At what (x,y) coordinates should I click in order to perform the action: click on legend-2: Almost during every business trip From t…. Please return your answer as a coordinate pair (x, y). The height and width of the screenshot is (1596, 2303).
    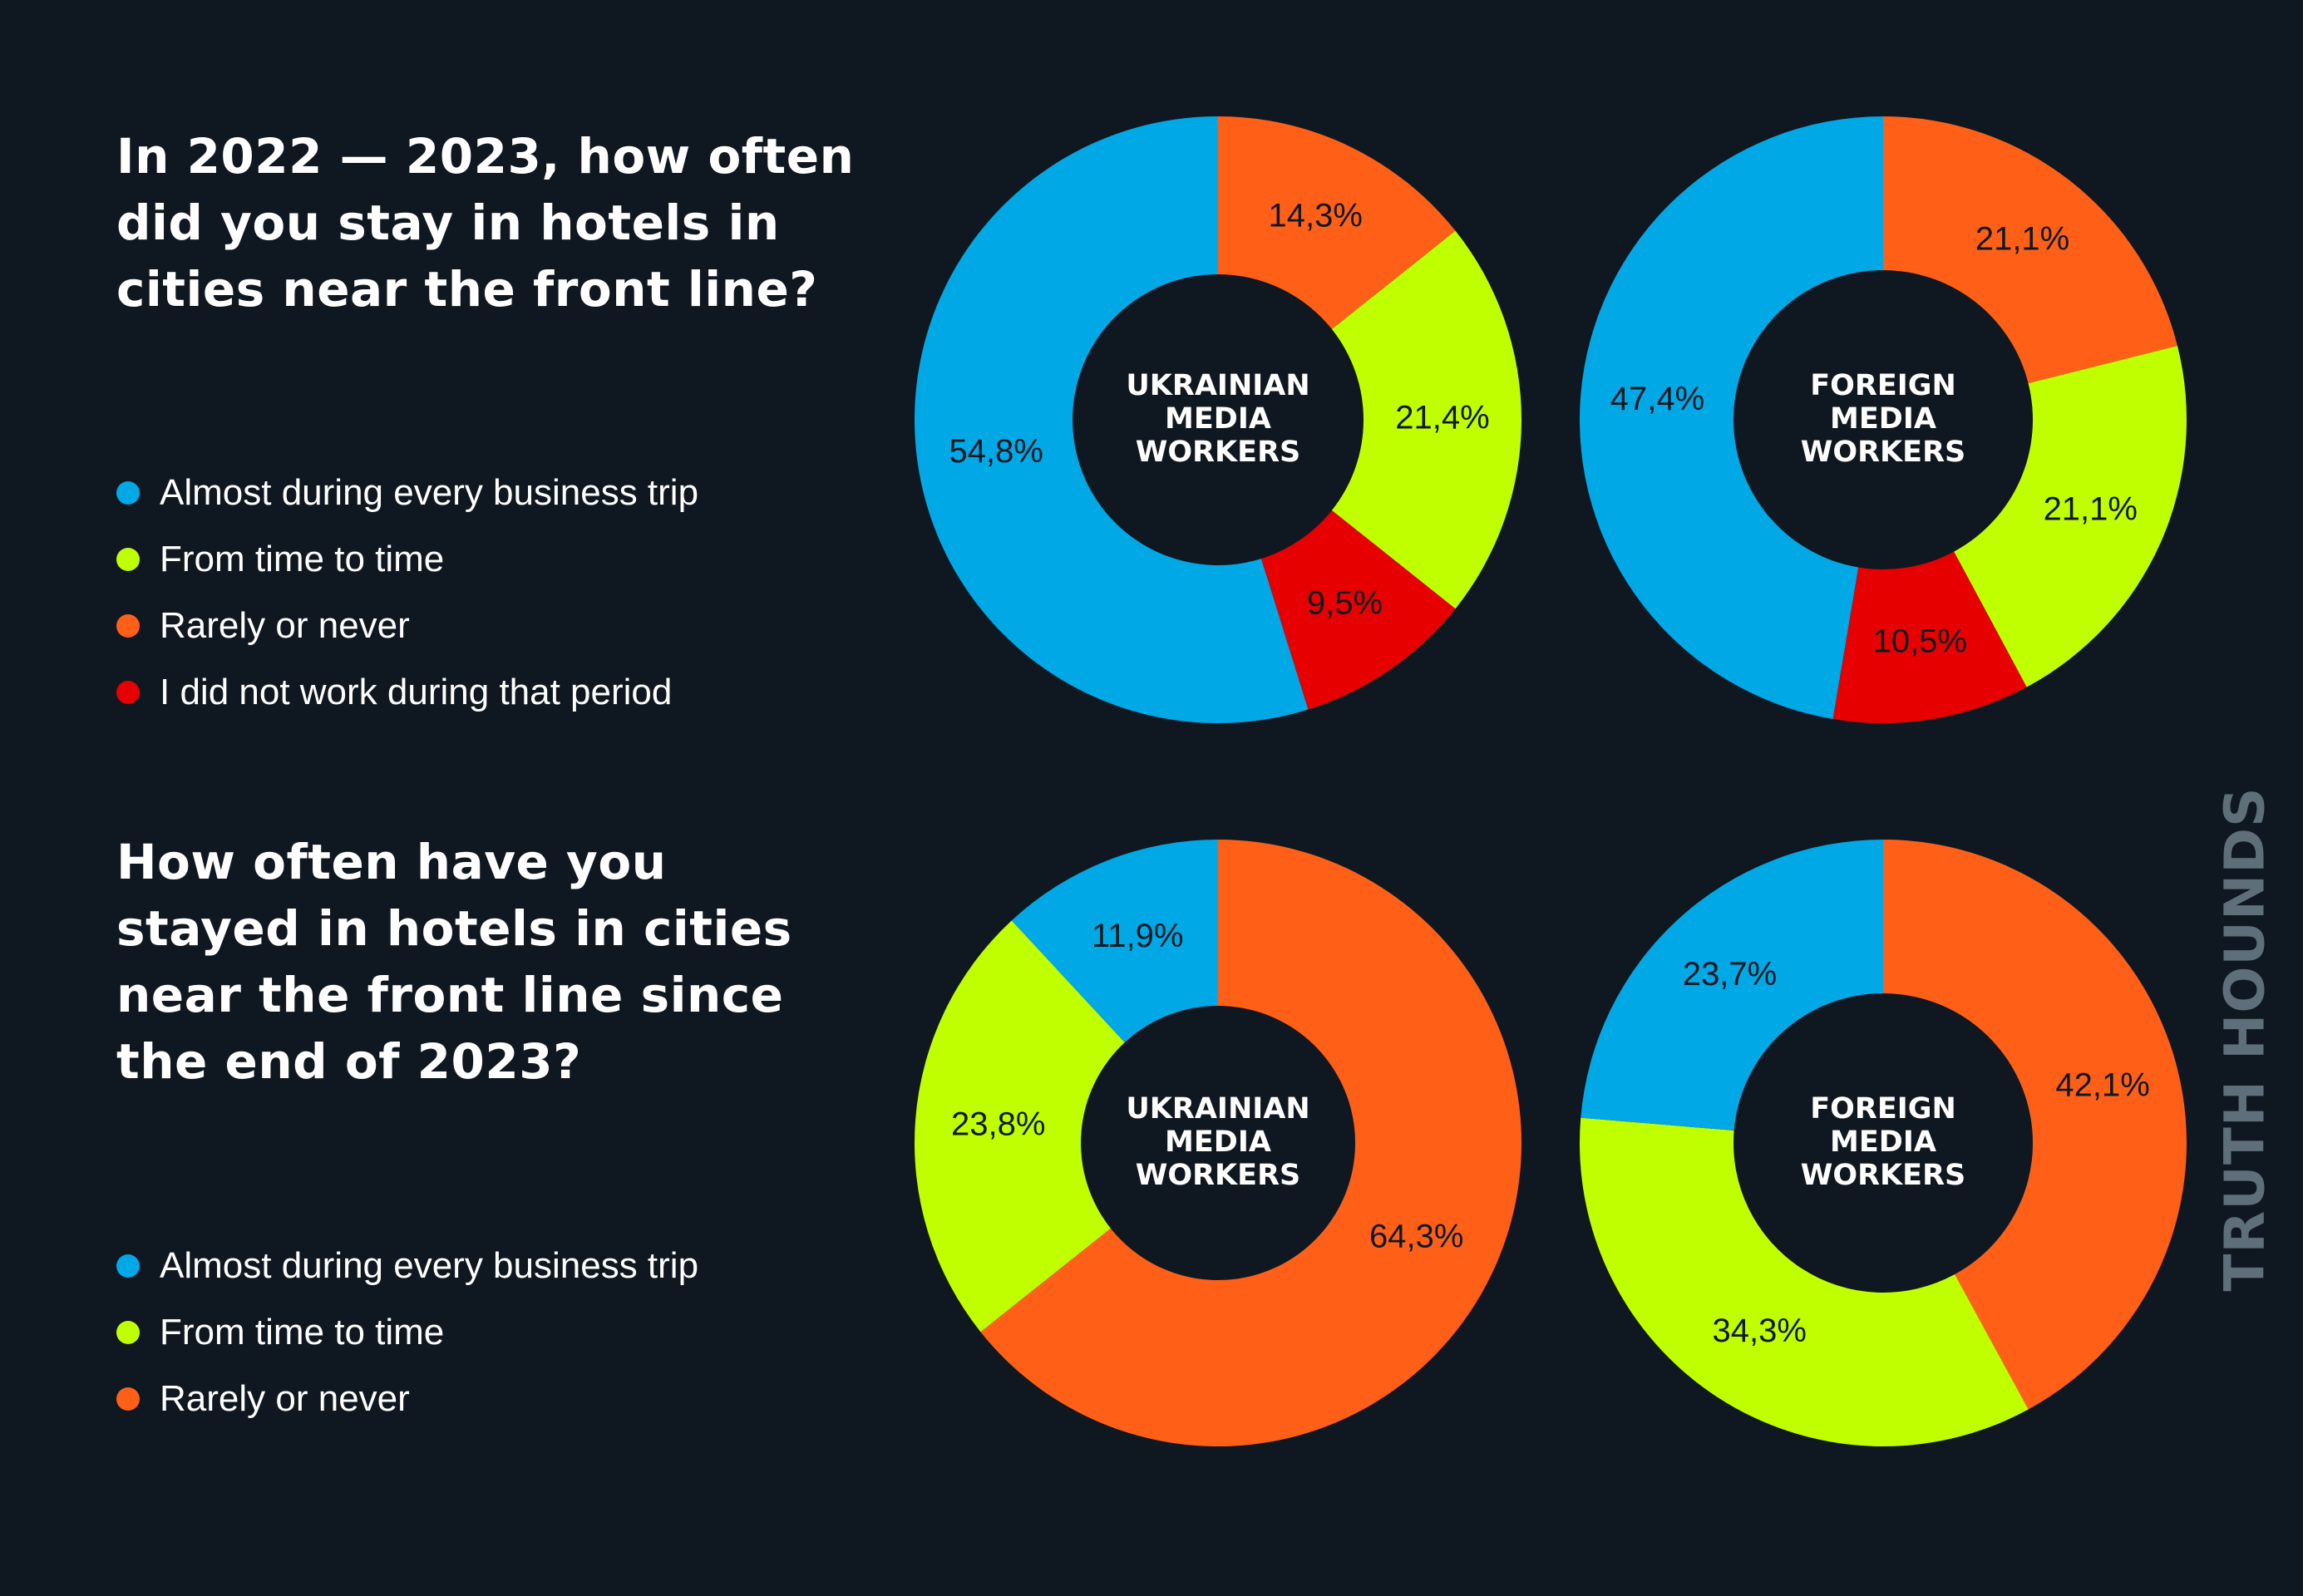
    Looking at the image, I should click on (407, 1332).